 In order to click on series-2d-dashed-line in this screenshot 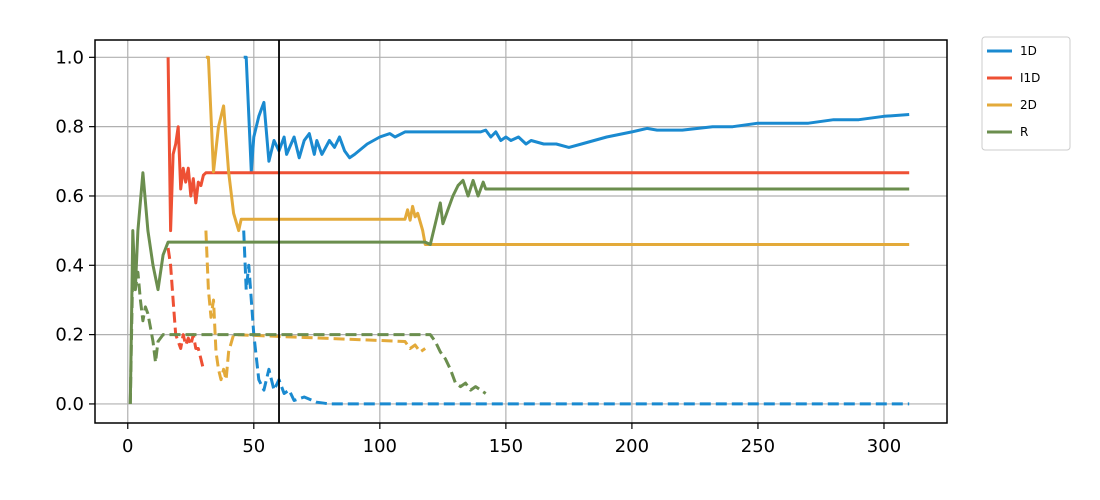, I will do `click(315, 306)`.